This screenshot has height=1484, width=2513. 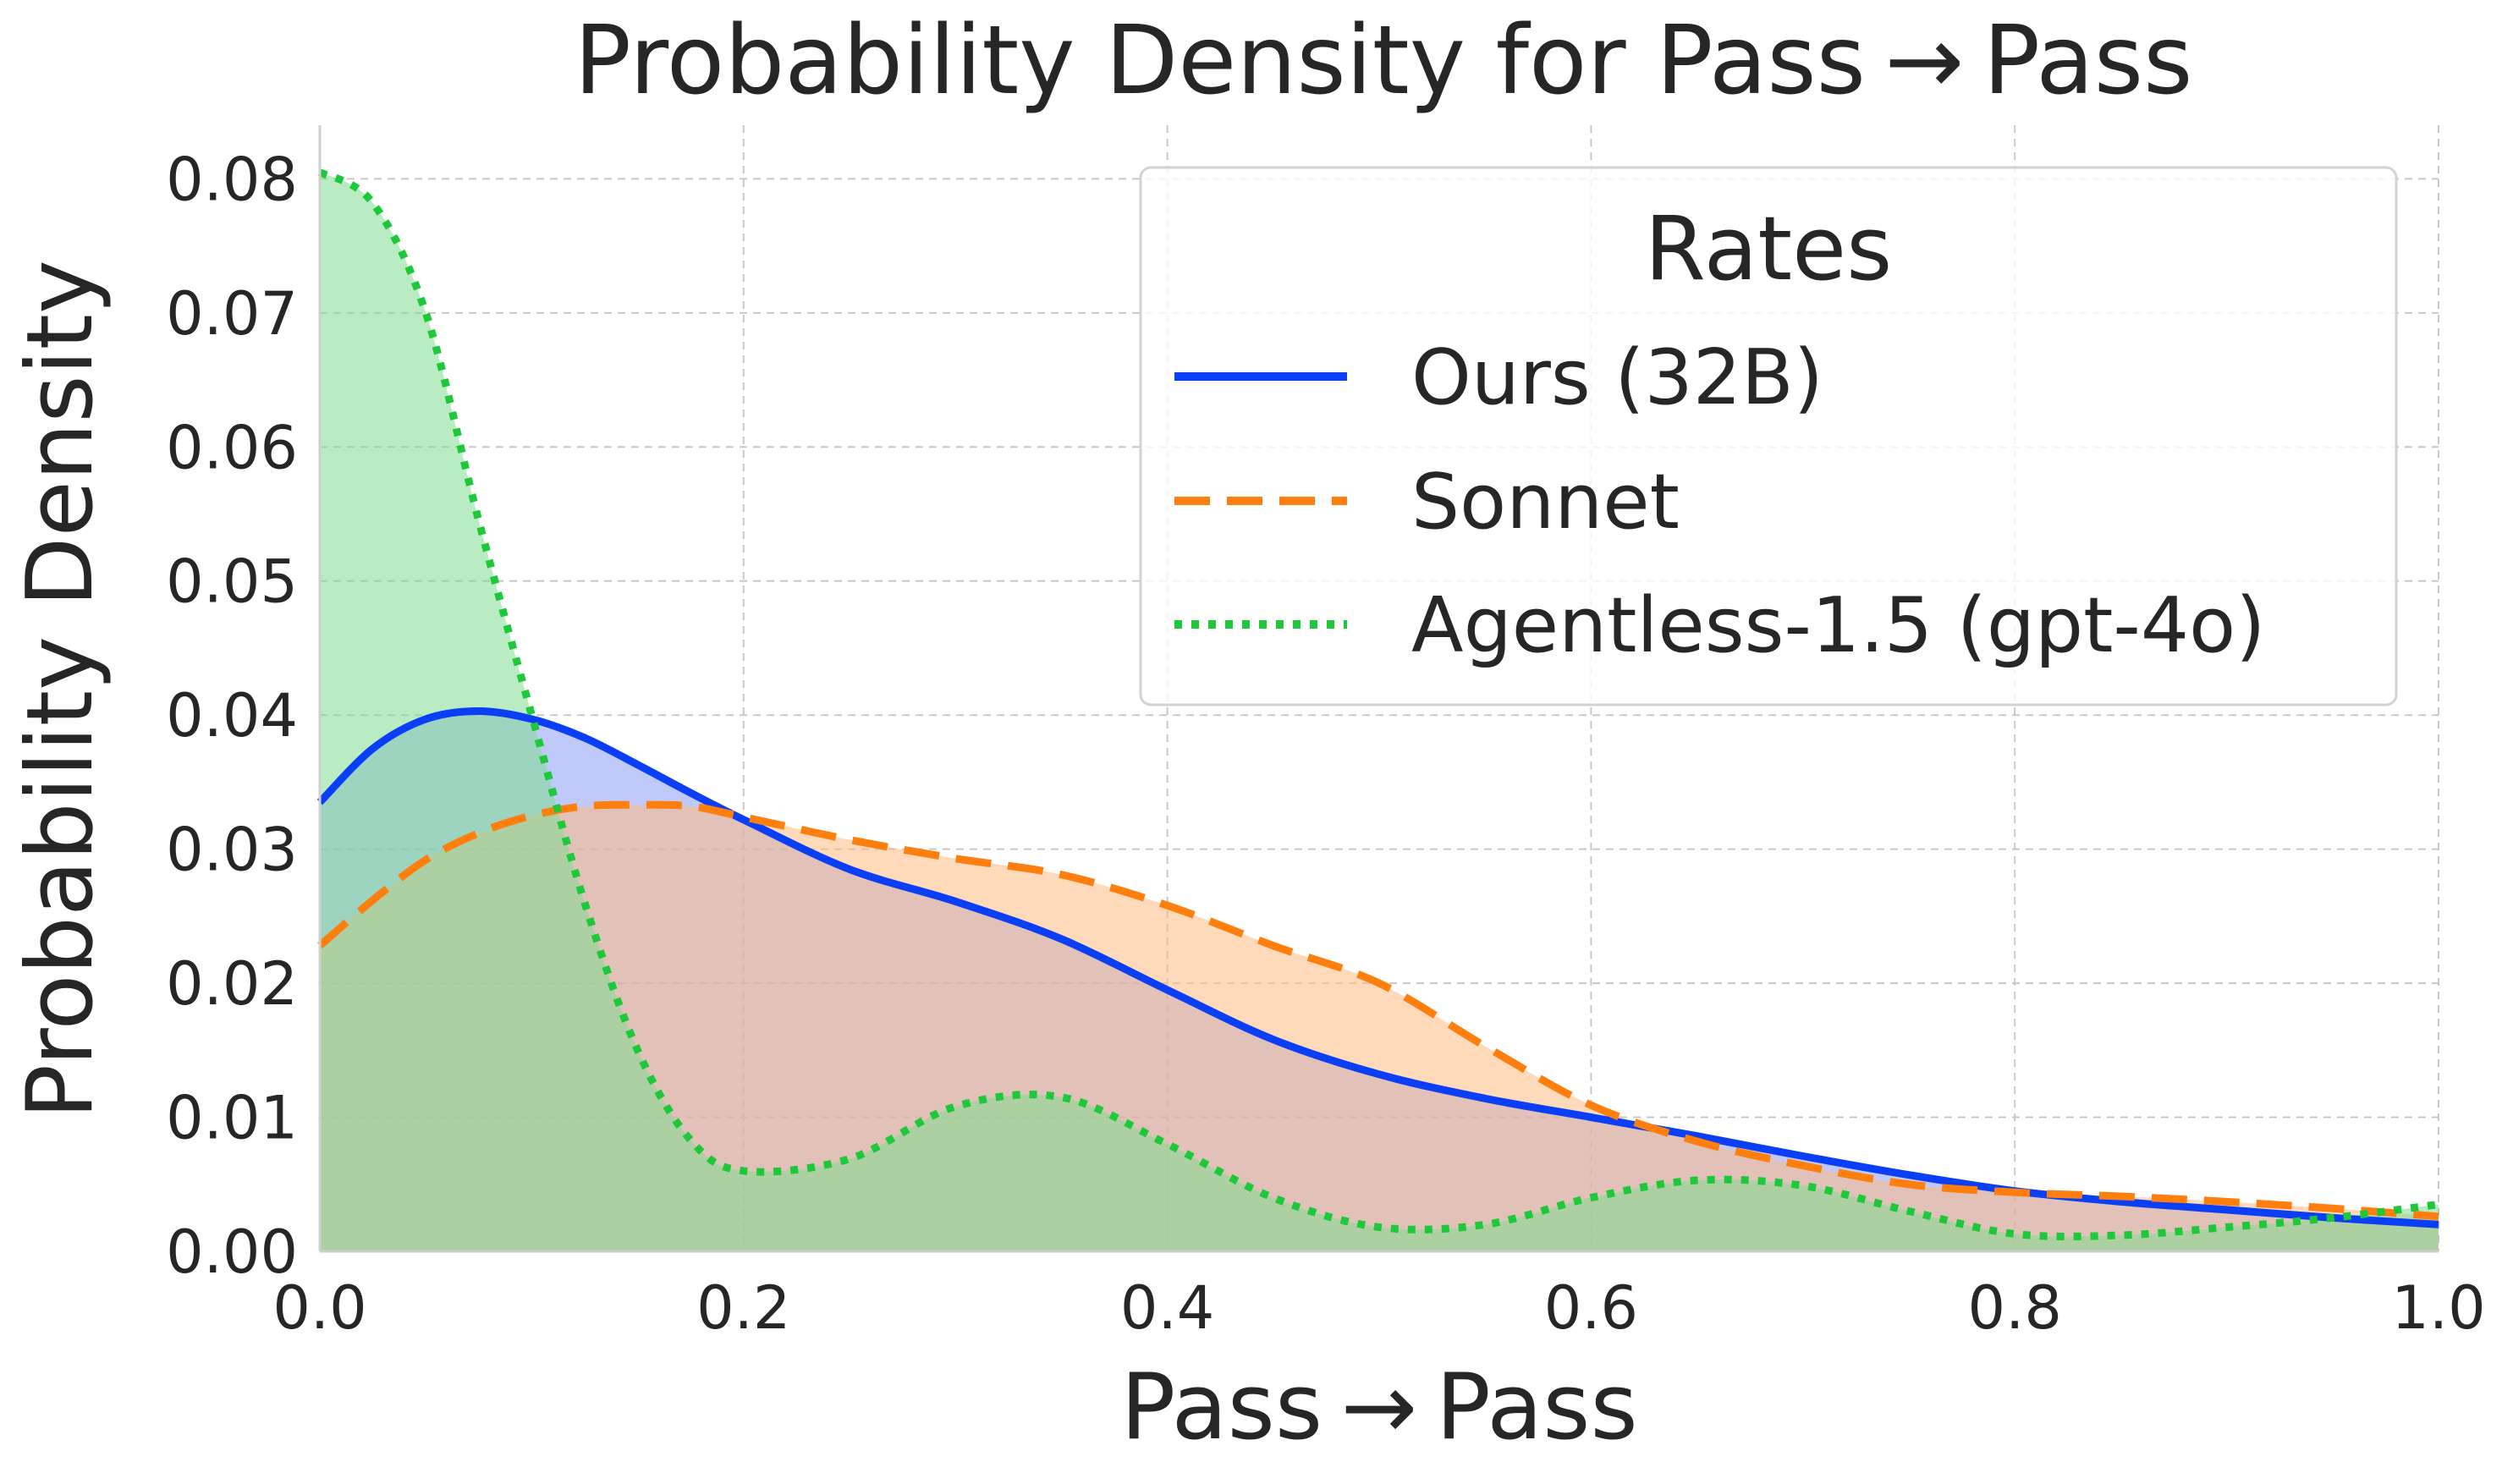 I want to click on x-axis-label: Pass → Pass, so click(x=1379, y=1407).